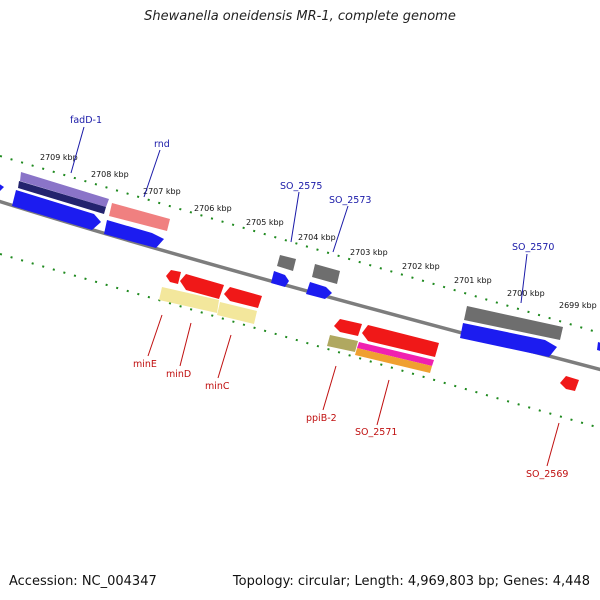 This screenshot has height=600, width=600. I want to click on reverse-gene-label: SO_2571, so click(376, 432).